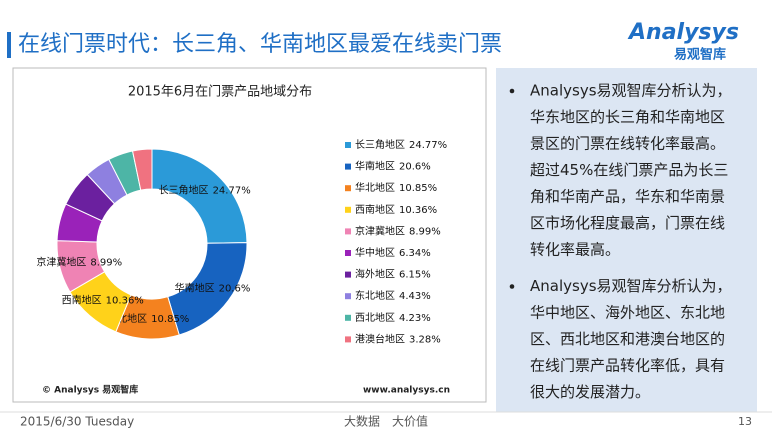  Describe the element at coordinates (103, 300) in the screenshot. I see `data-label: 西南地区 10.36%` at that location.